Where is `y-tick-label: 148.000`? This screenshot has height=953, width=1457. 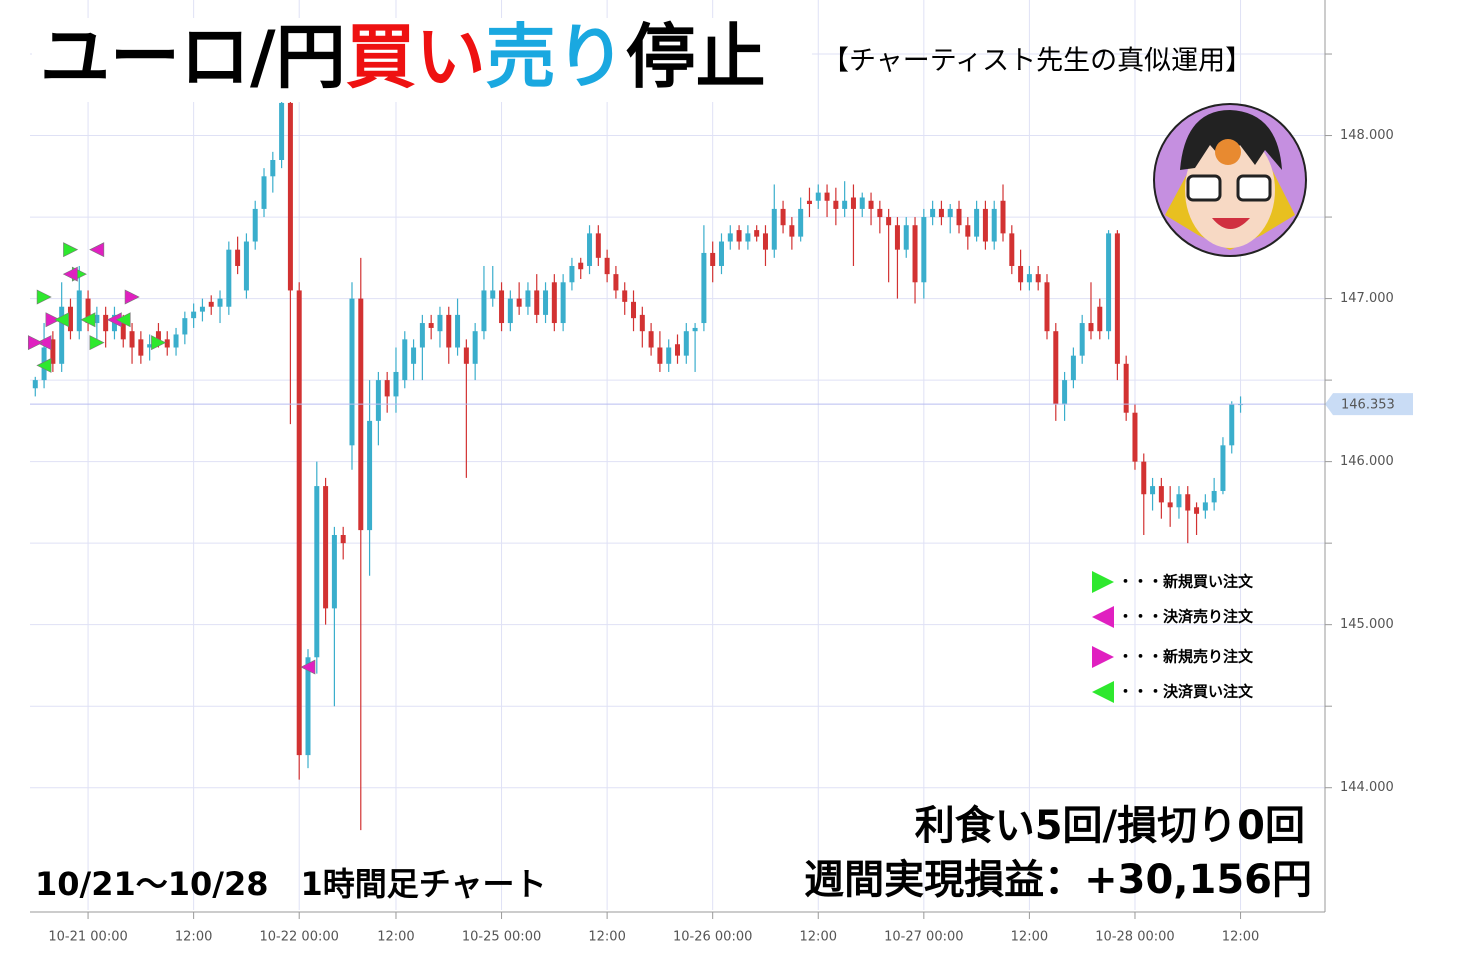
y-tick-label: 148.000 is located at coordinates (1367, 135).